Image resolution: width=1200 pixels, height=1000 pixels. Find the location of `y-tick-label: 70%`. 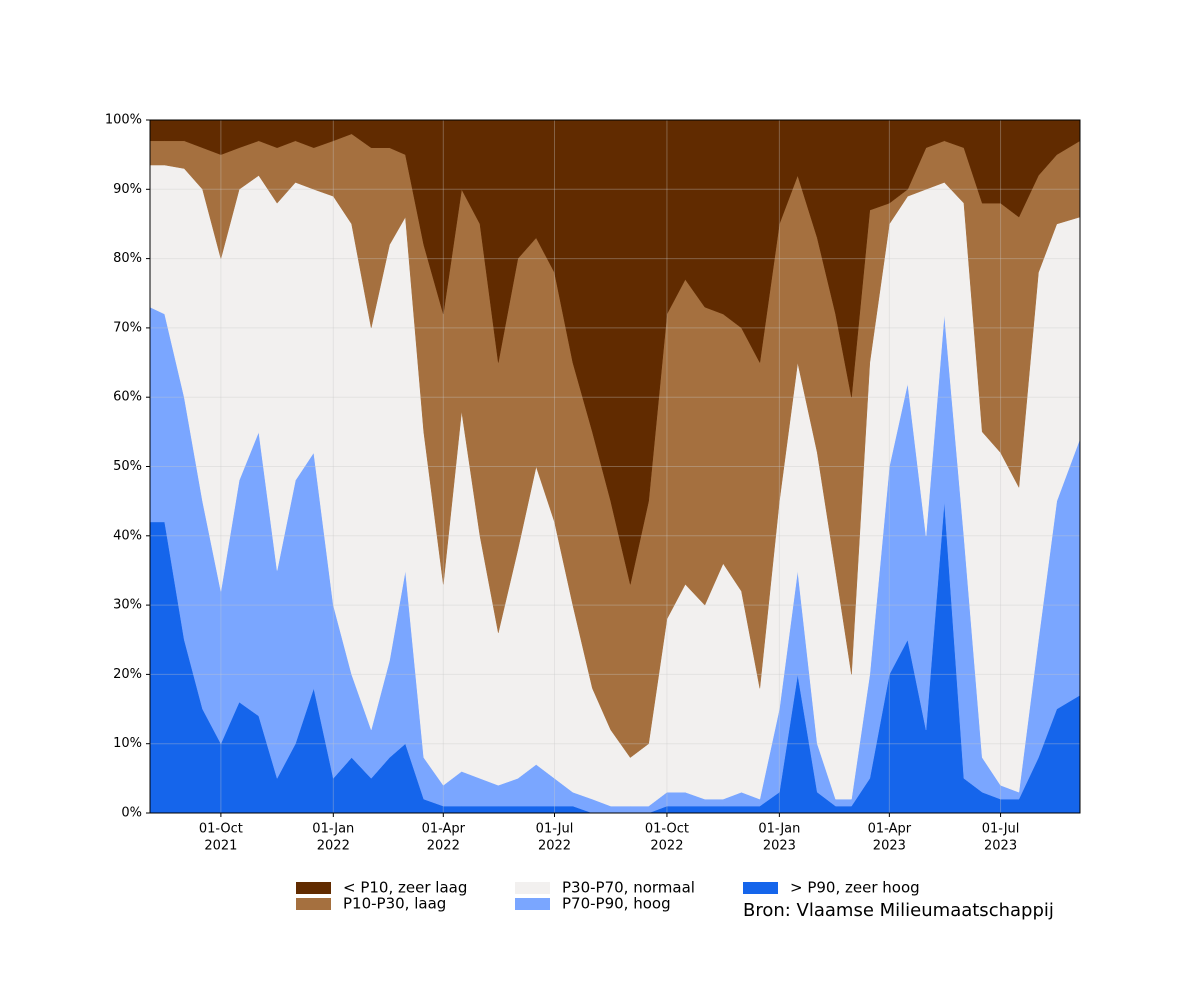

y-tick-label: 70% is located at coordinates (127, 327).